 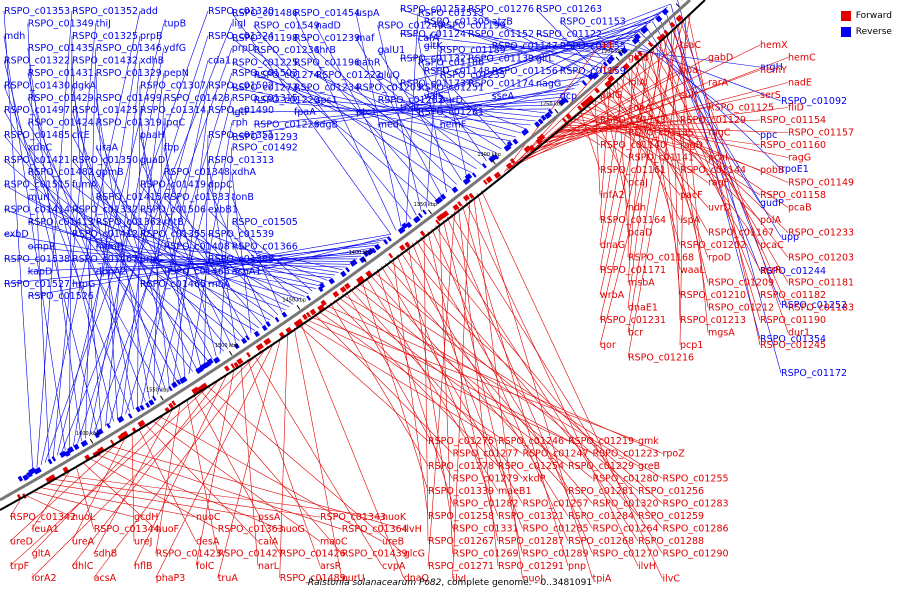 I want to click on reverse-gene-label: rph, so click(x=240, y=123).